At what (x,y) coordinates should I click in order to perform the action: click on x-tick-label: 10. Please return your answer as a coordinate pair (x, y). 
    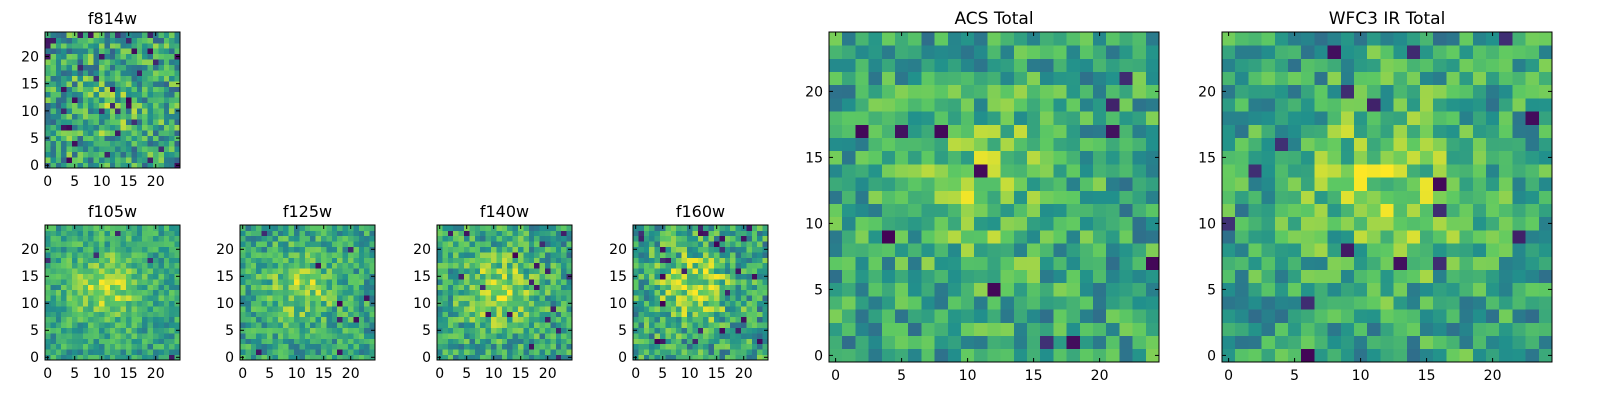
    Looking at the image, I should click on (102, 374).